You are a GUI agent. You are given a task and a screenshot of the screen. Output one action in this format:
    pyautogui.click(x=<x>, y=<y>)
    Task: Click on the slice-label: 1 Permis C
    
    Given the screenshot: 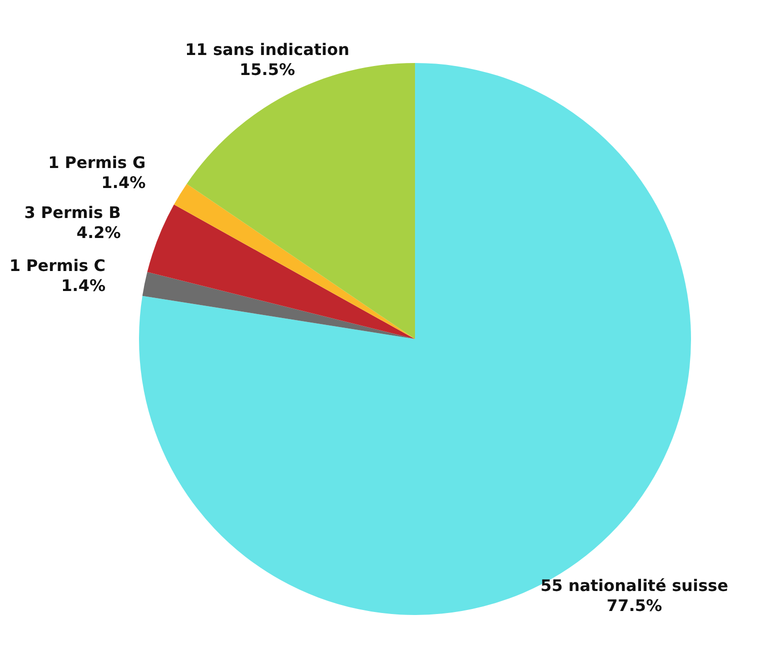 What is the action you would take?
    pyautogui.click(x=57, y=266)
    